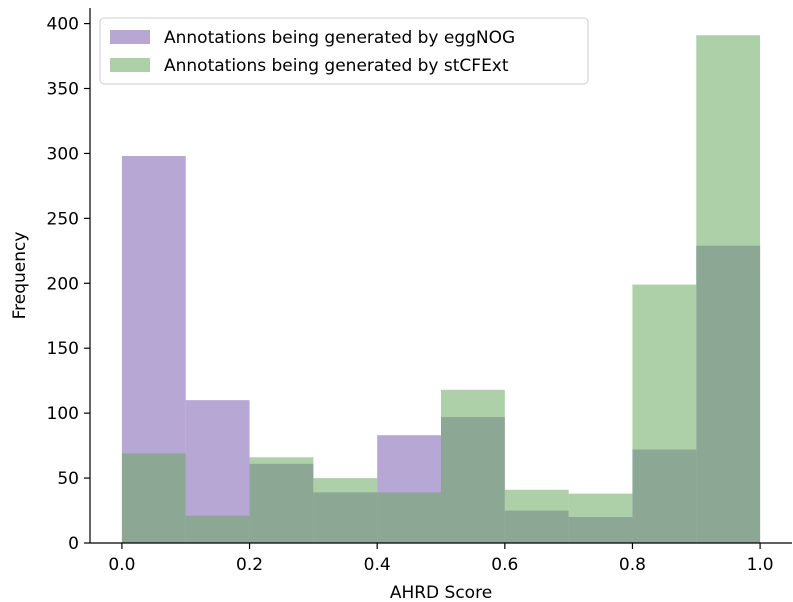  I want to click on y-tick-label: 150, so click(63, 349).